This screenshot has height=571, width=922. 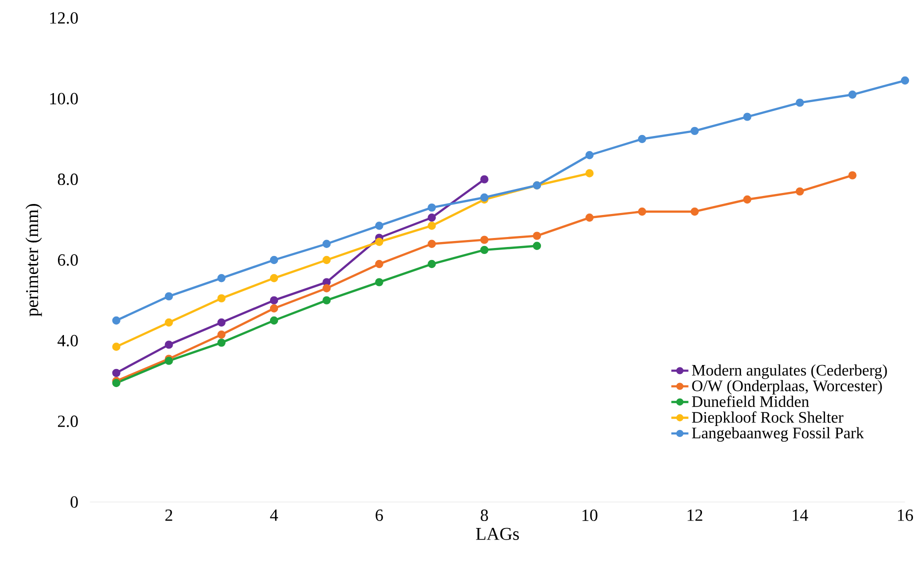 I want to click on y-tick-label: 0, so click(x=74, y=502).